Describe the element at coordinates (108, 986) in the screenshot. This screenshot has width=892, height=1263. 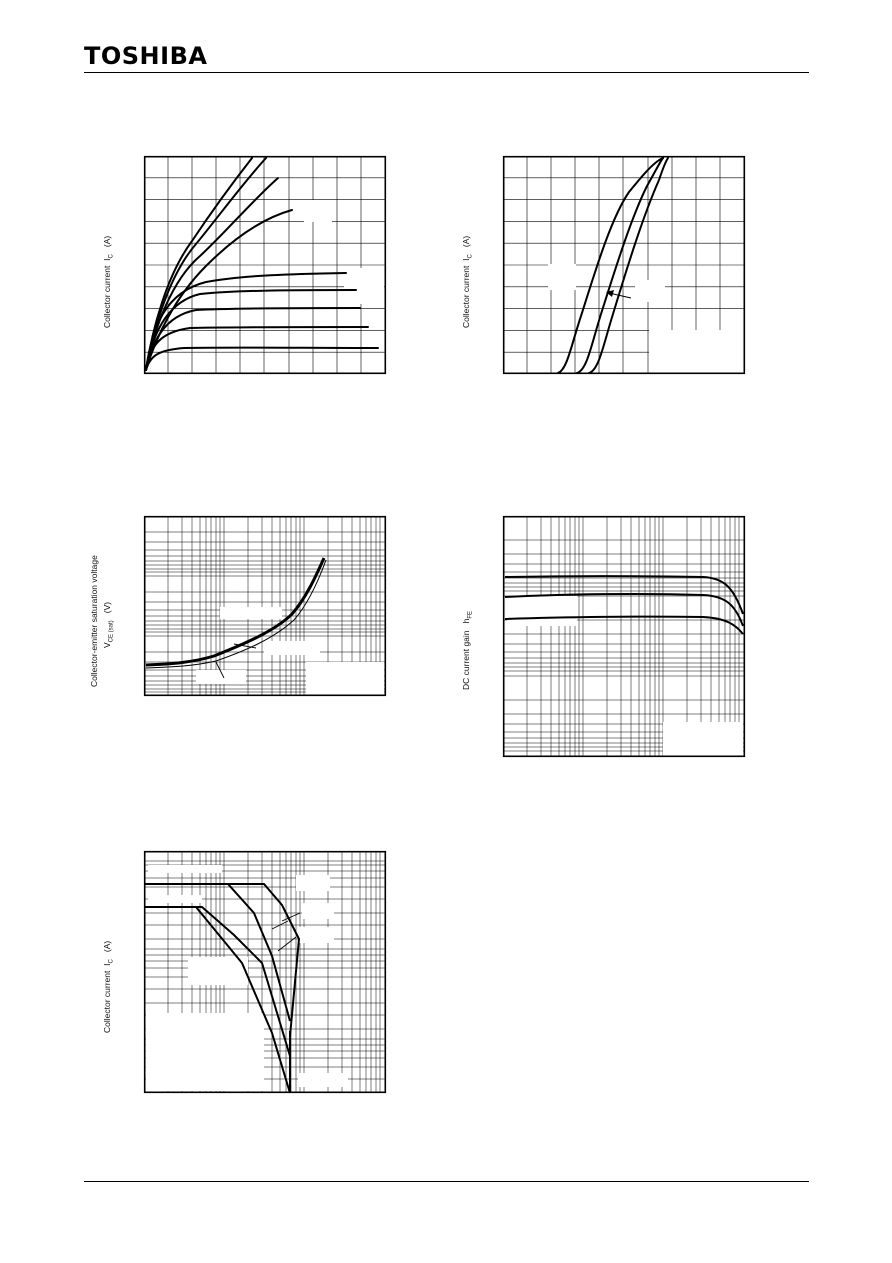
I see `soa-ylabel: Collector current IC (A)` at that location.